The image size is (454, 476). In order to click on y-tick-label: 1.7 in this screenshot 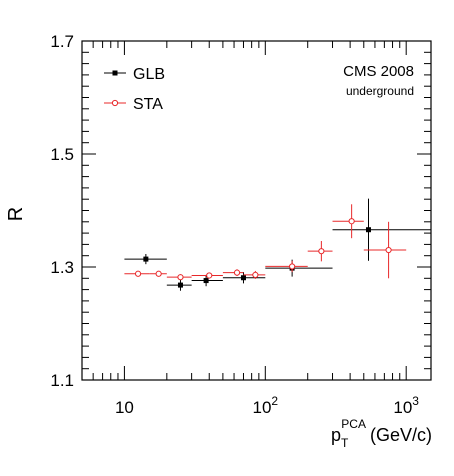, I will do `click(62, 41)`.